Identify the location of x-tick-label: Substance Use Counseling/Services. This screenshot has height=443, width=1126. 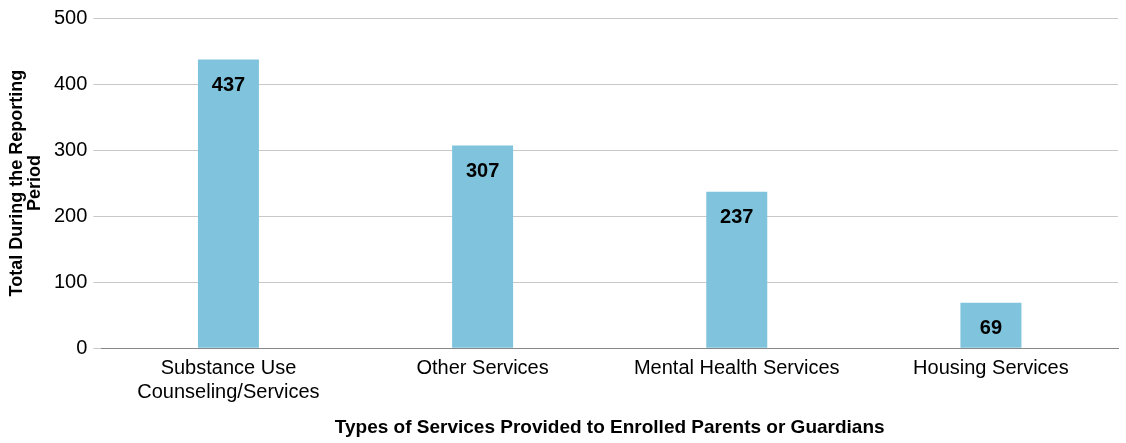
(228, 378).